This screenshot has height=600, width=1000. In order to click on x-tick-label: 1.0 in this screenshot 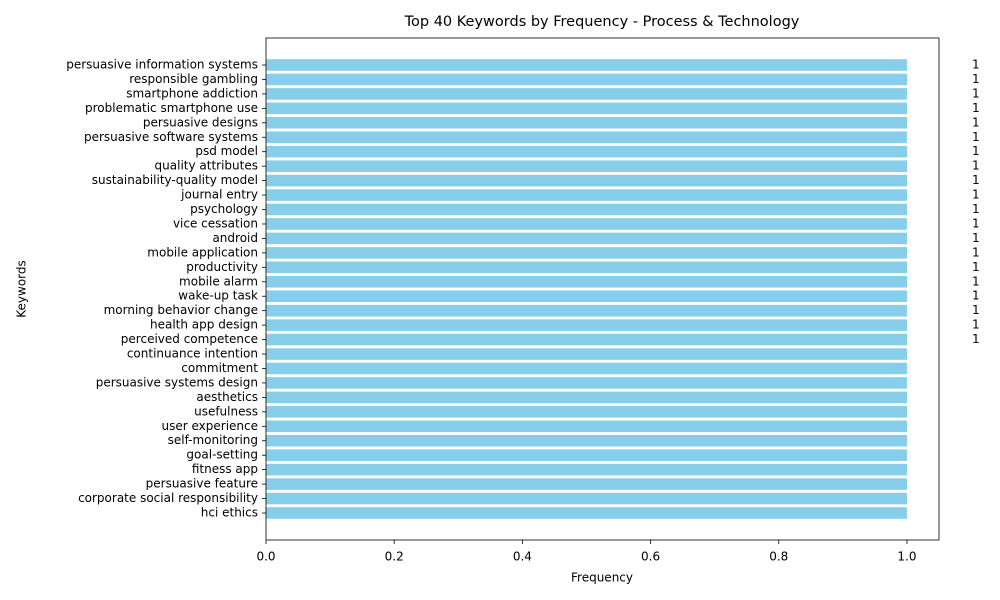, I will do `click(906, 557)`.